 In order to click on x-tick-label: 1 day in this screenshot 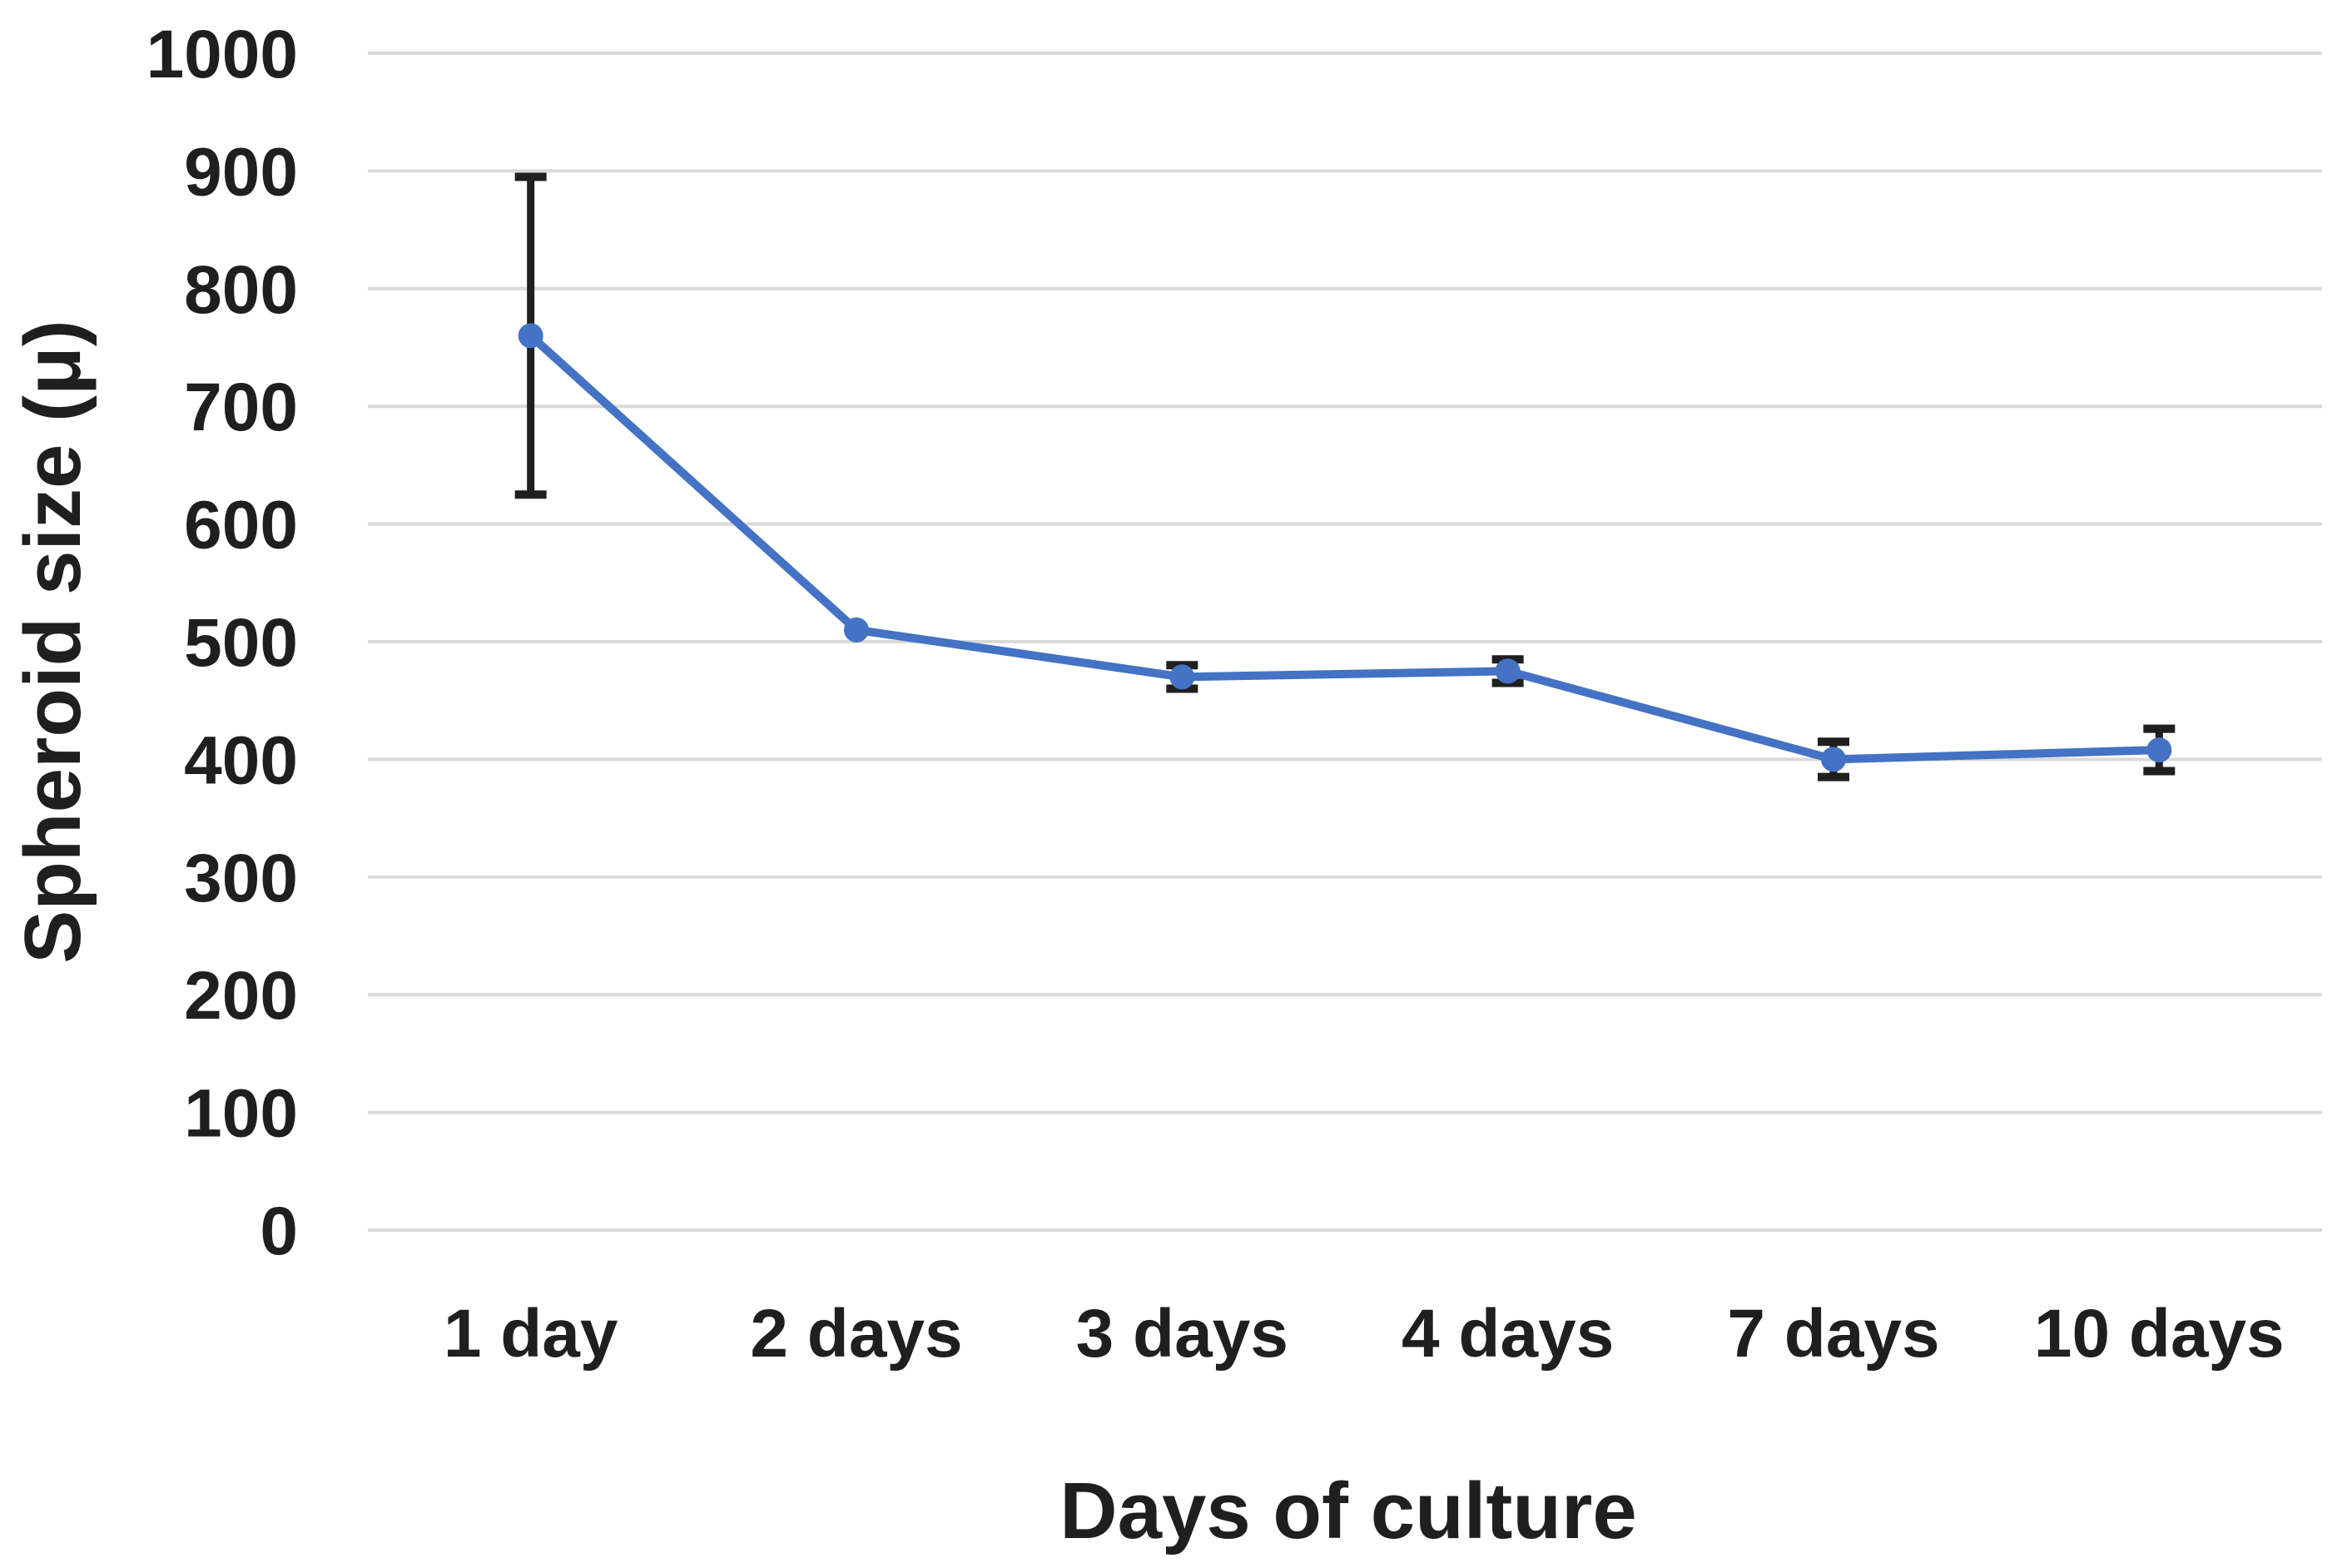, I will do `click(531, 1334)`.